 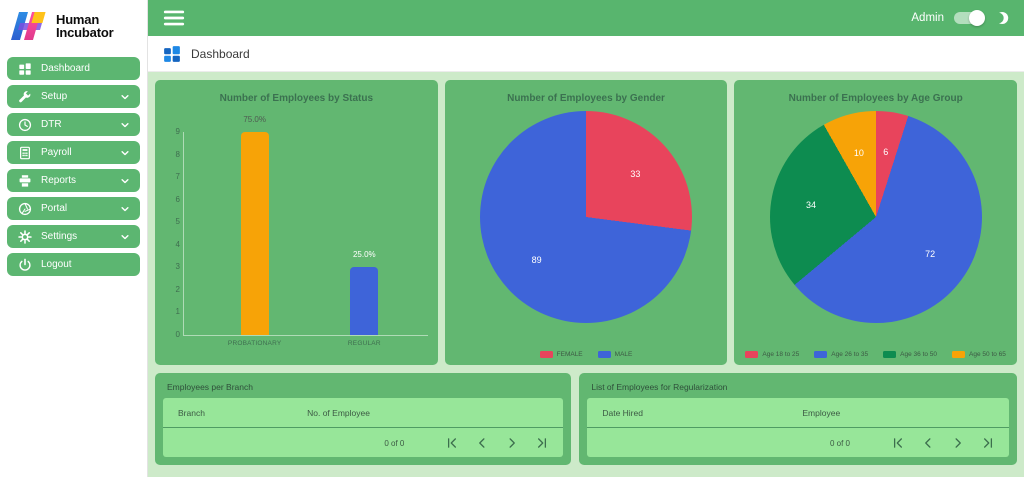 I want to click on gear-icon, so click(x=24, y=236).